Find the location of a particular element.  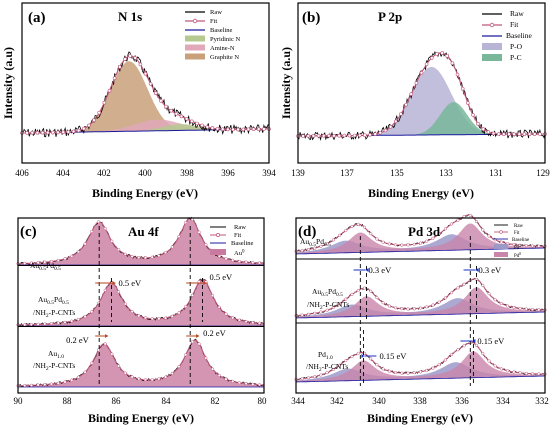

panel-d-x-ticks: 344 342 340 338 336 334 332 is located at coordinates (420, 401).